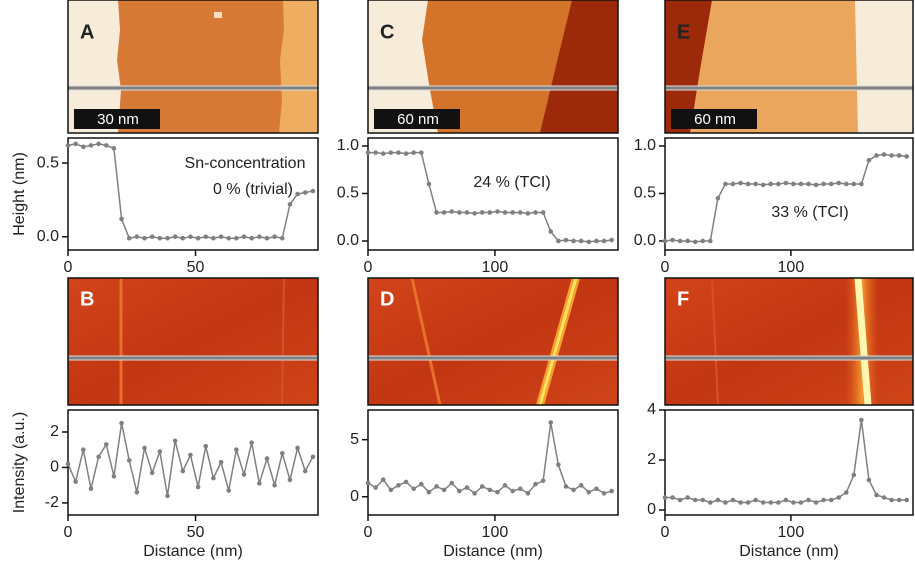 The image size is (915, 565). I want to click on y-tick-label: -2, so click(52, 502).